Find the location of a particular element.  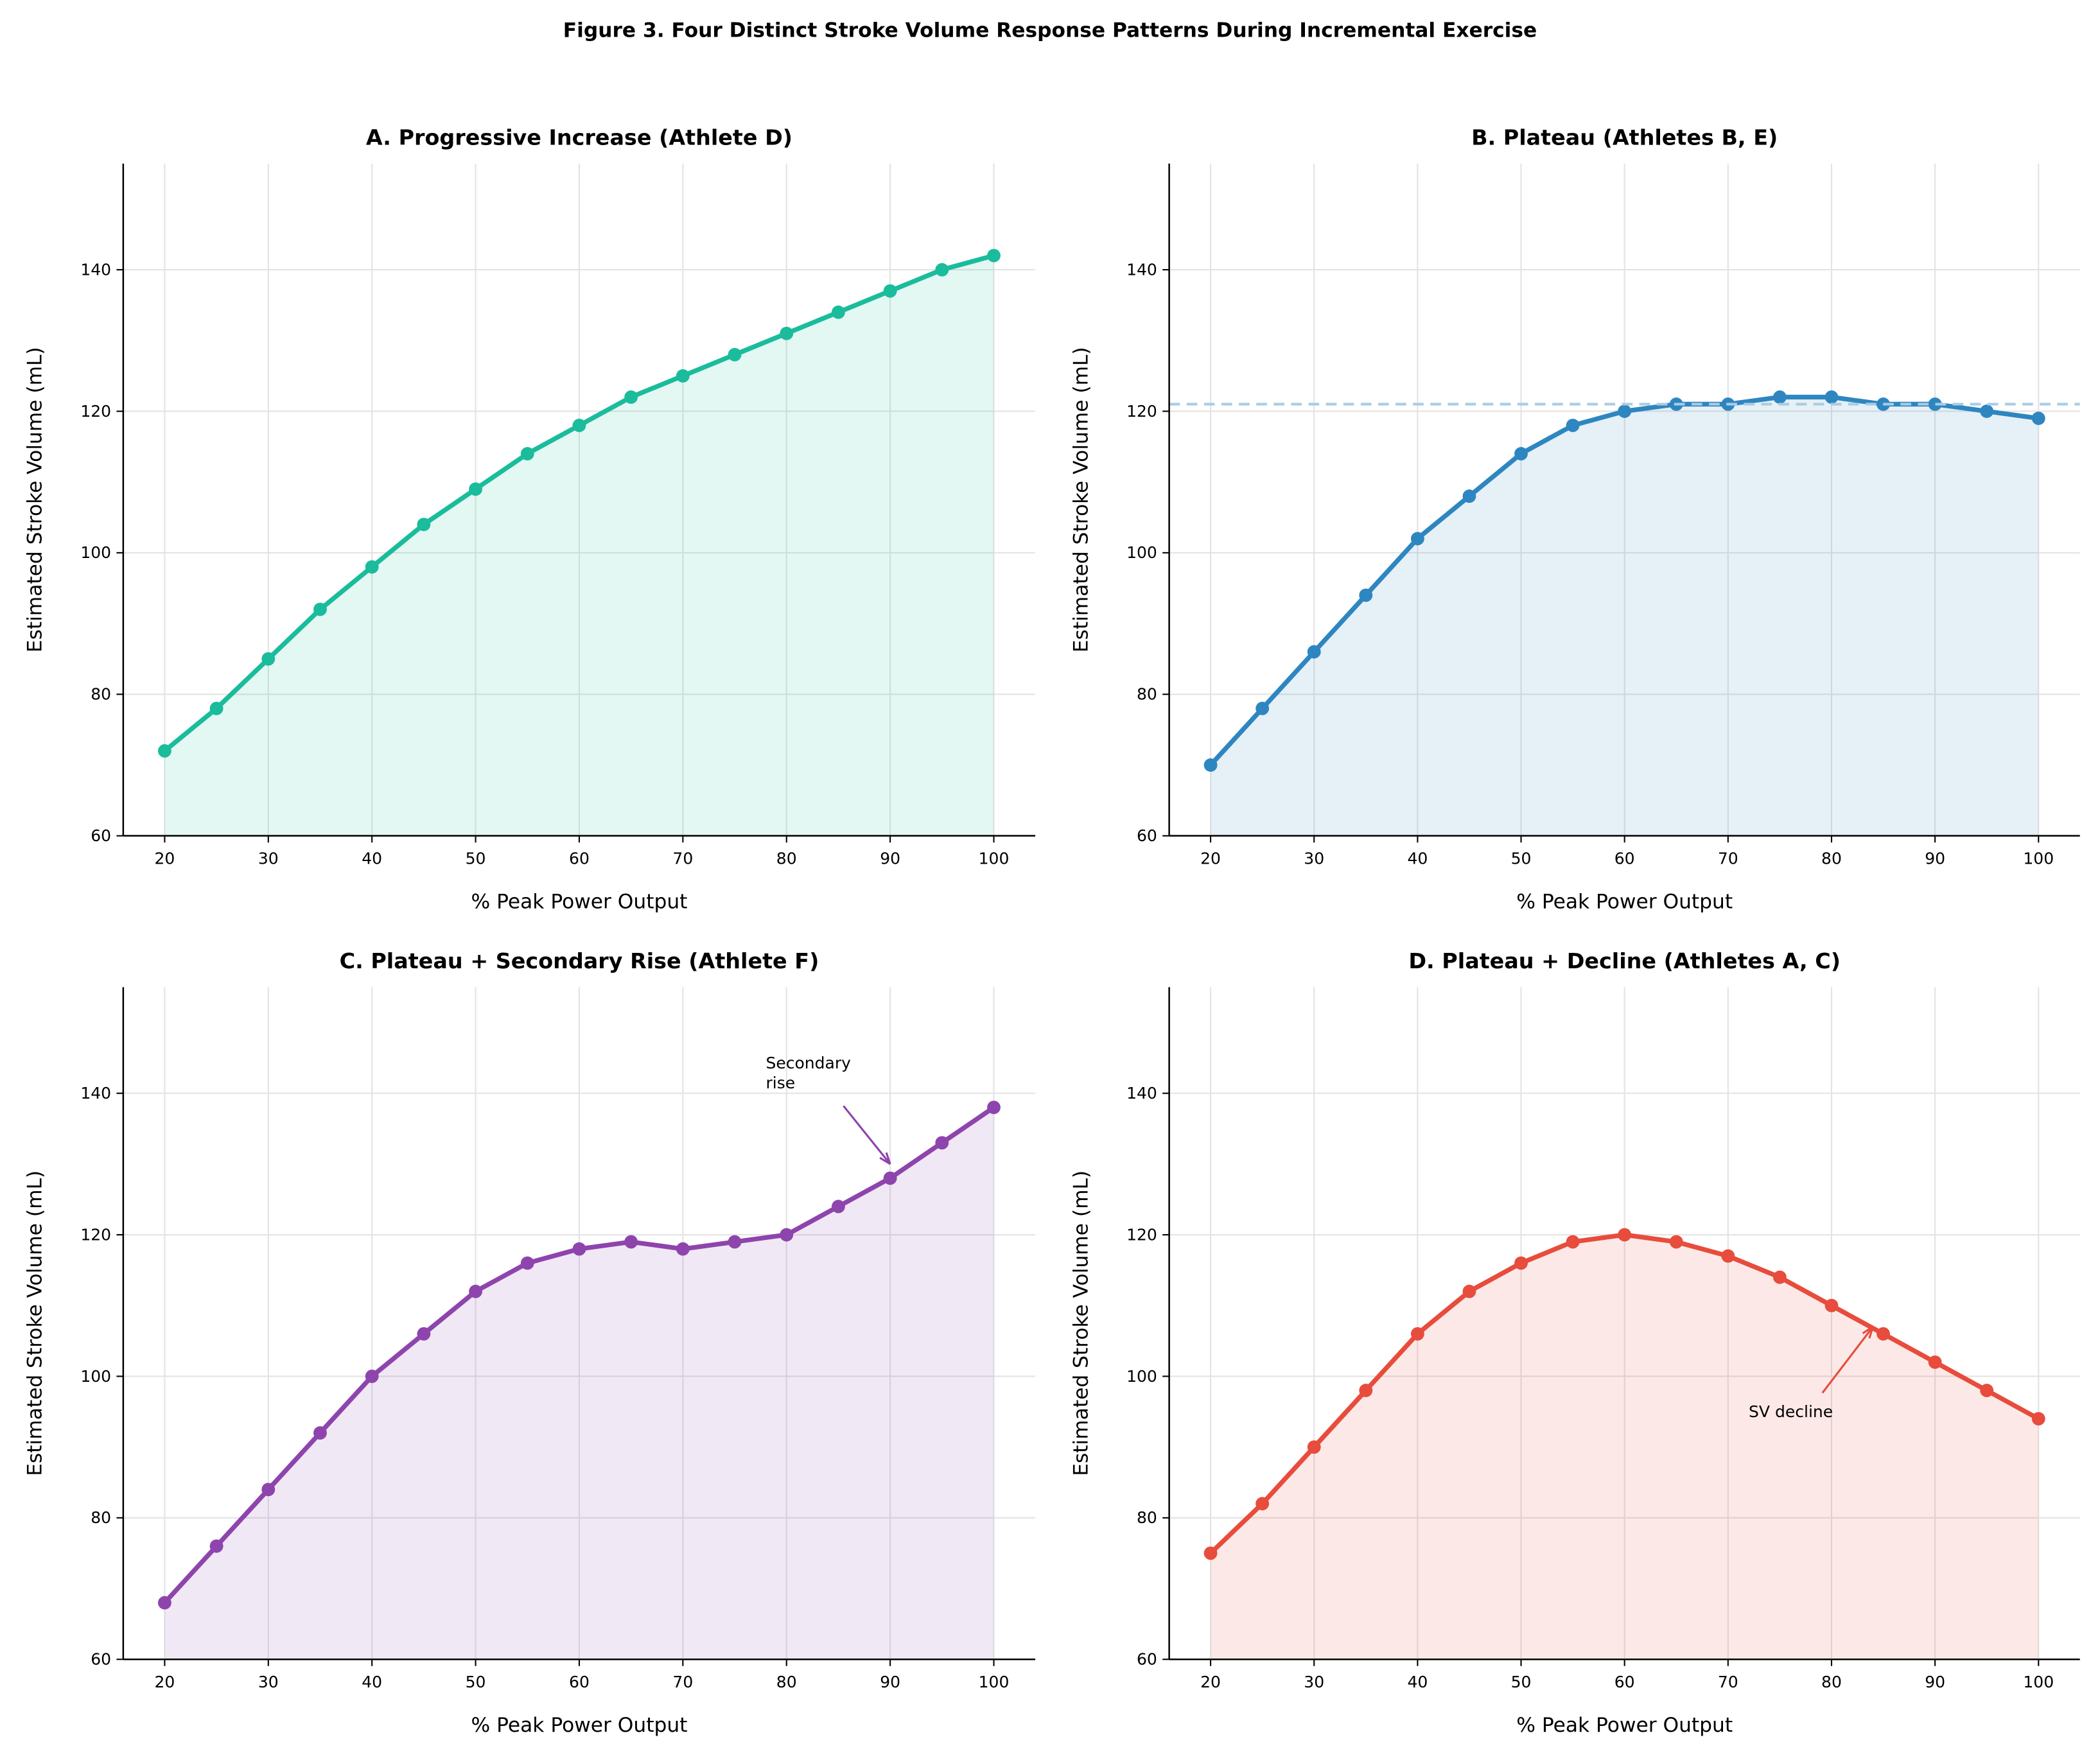

panel-title: C. Plateau + Secondary Rise (Athlete F) is located at coordinates (580, 960).